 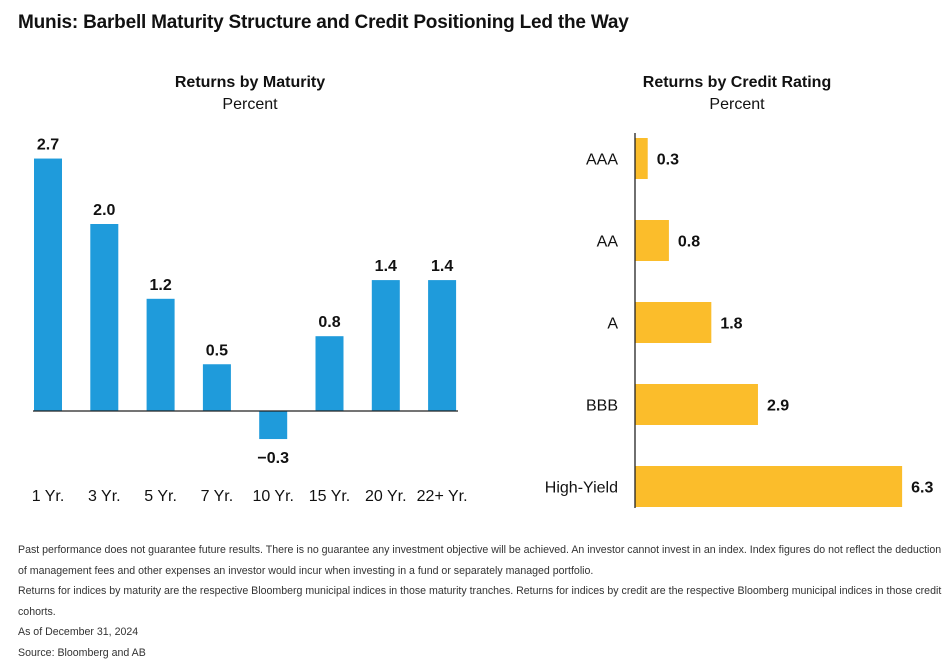 I want to click on credit-tick-label: AAA, so click(x=602, y=160).